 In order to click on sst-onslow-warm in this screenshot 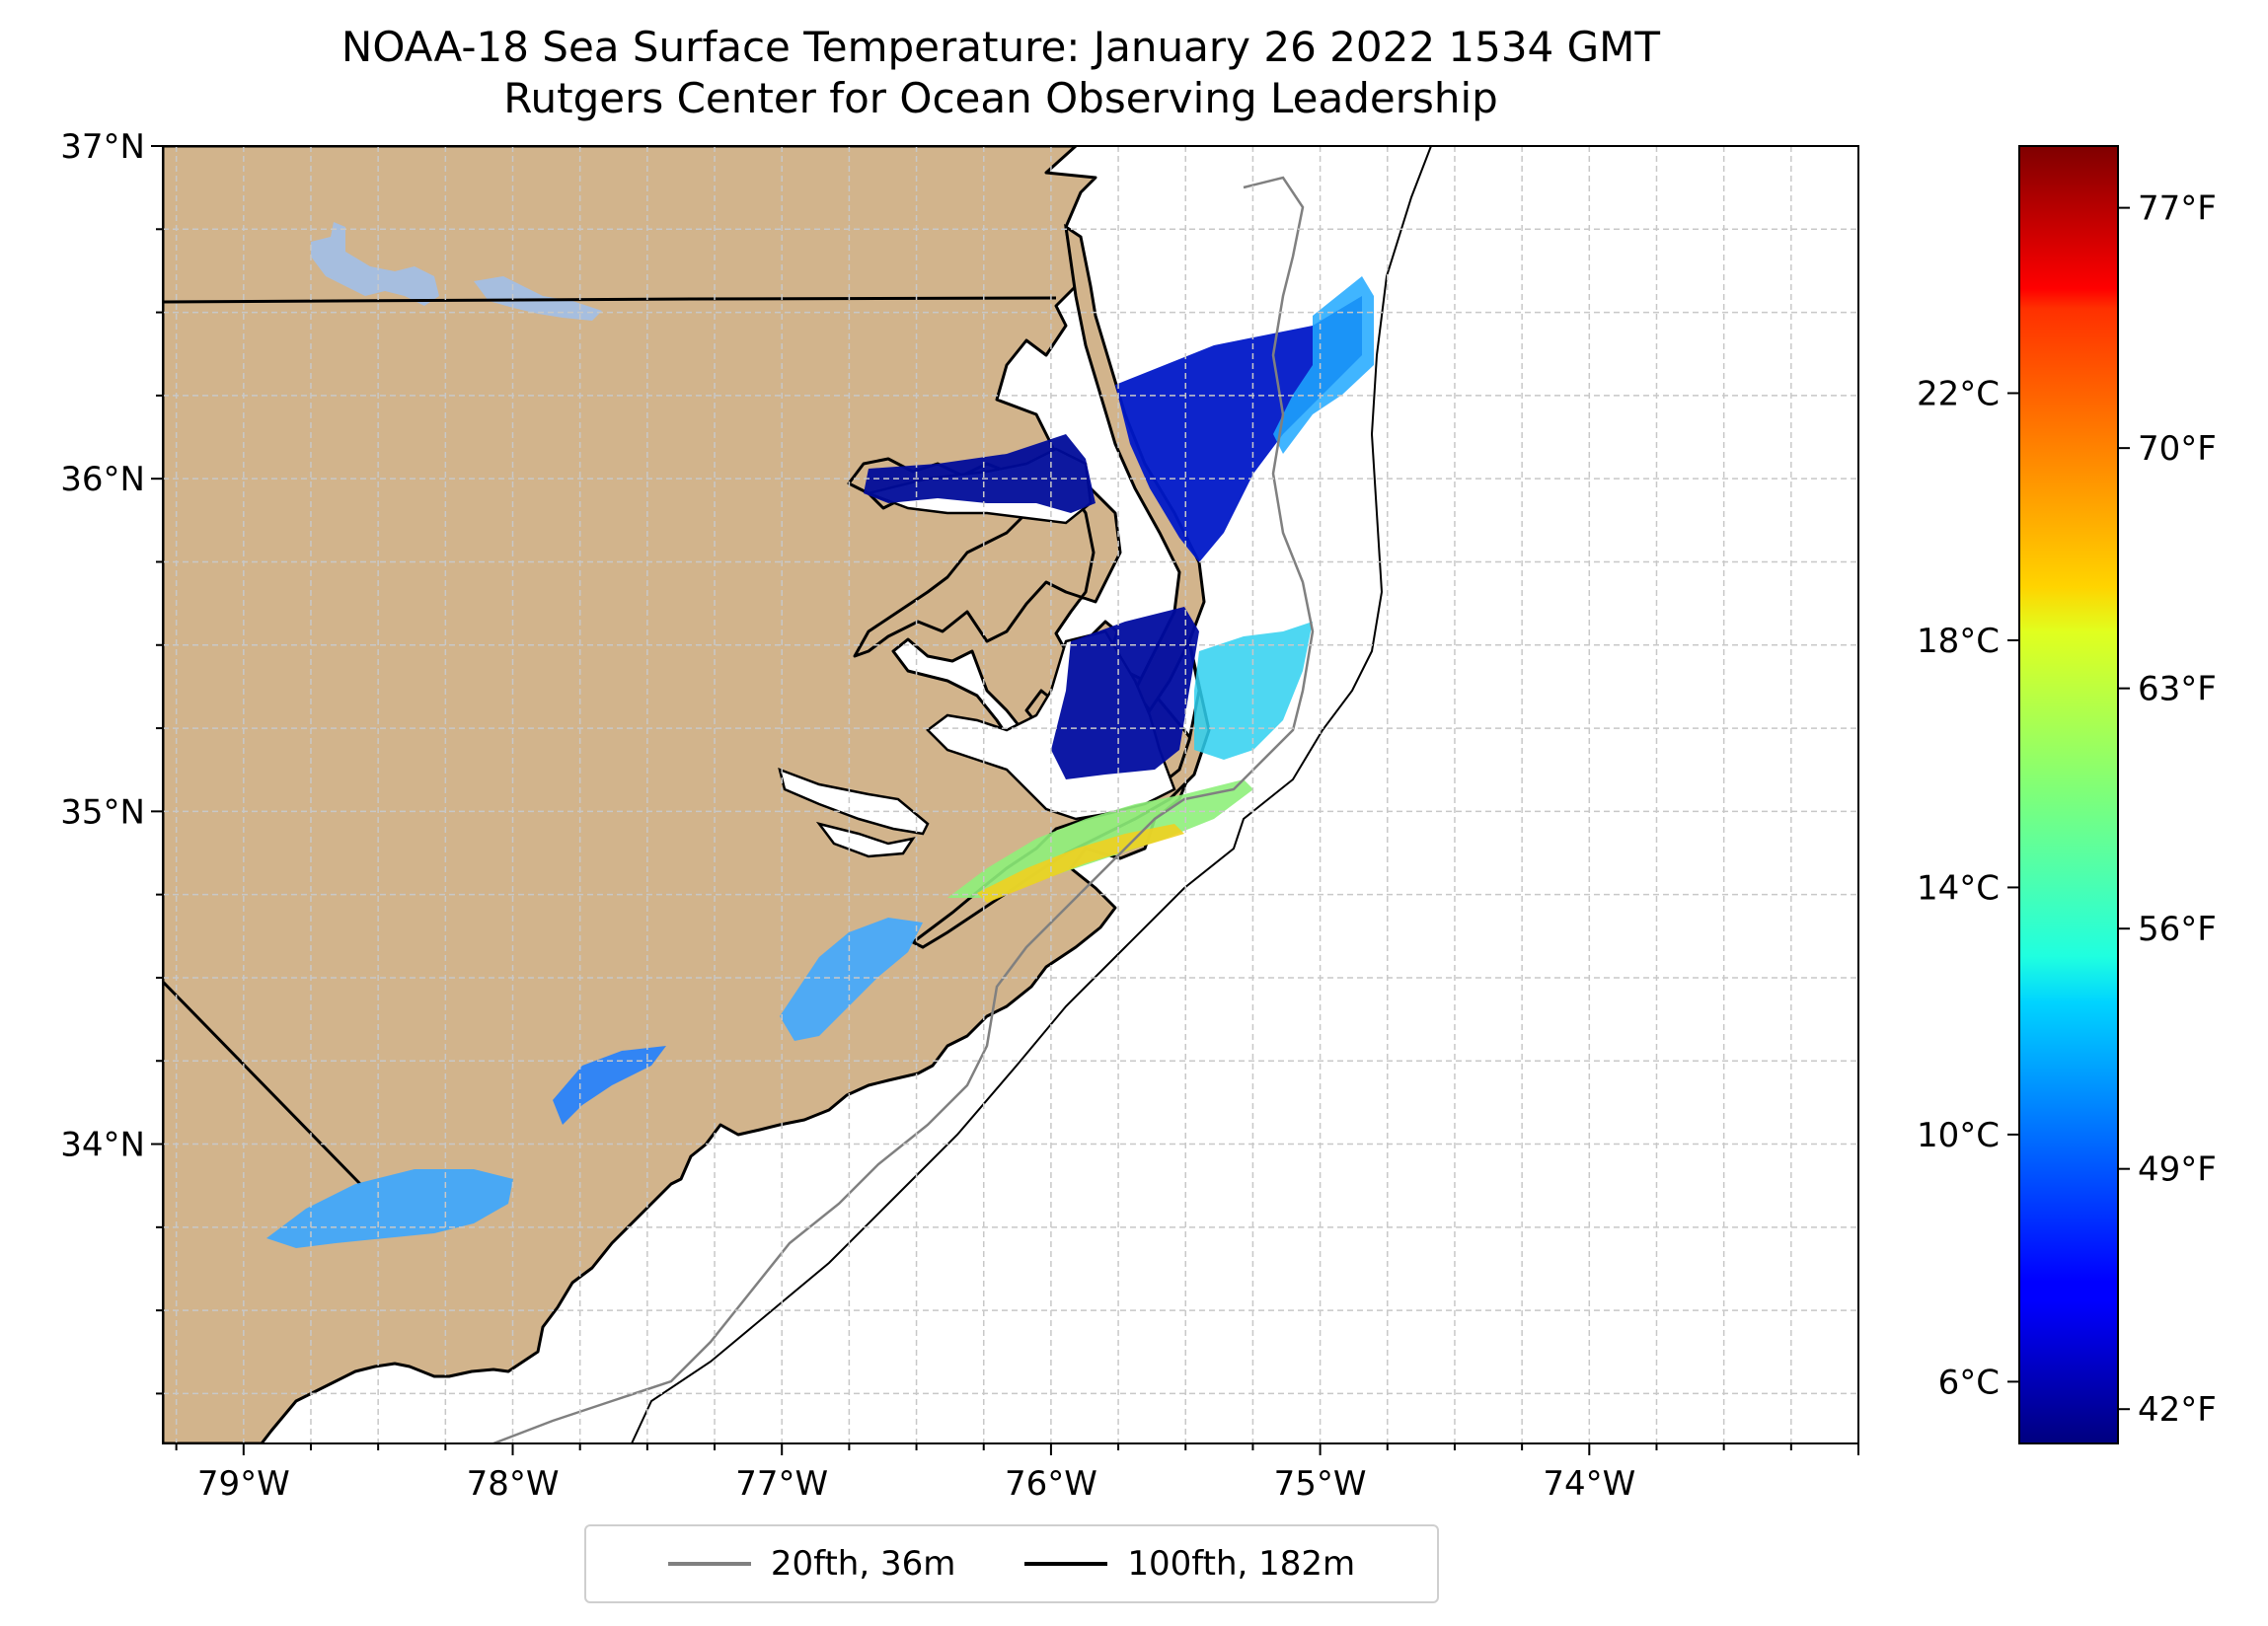, I will do `click(1100, 838)`.